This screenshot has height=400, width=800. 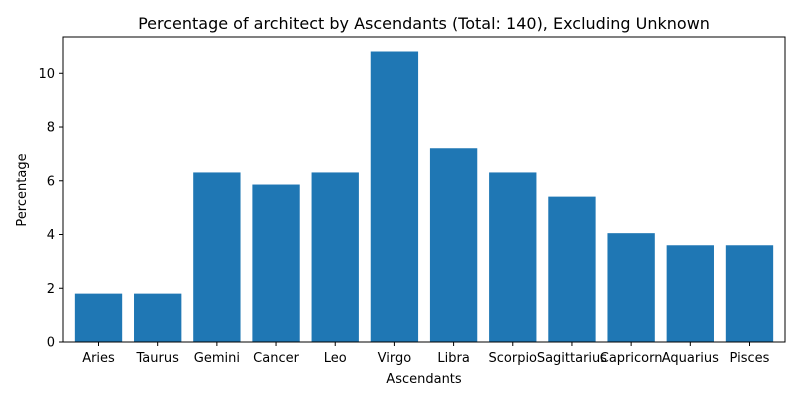 What do you see at coordinates (690, 293) in the screenshot?
I see `bar-aquarius` at bounding box center [690, 293].